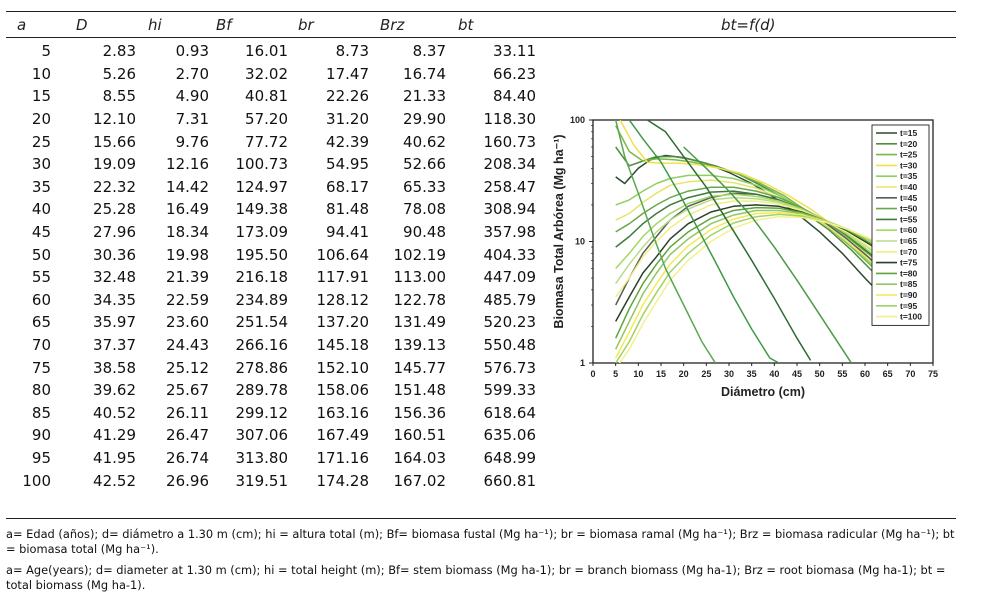 This screenshot has width=982, height=599. What do you see at coordinates (273, 480) in the screenshot?
I see `table-row: 100 42.52 26.96 319.51 174.28 167.02 660.81` at bounding box center [273, 480].